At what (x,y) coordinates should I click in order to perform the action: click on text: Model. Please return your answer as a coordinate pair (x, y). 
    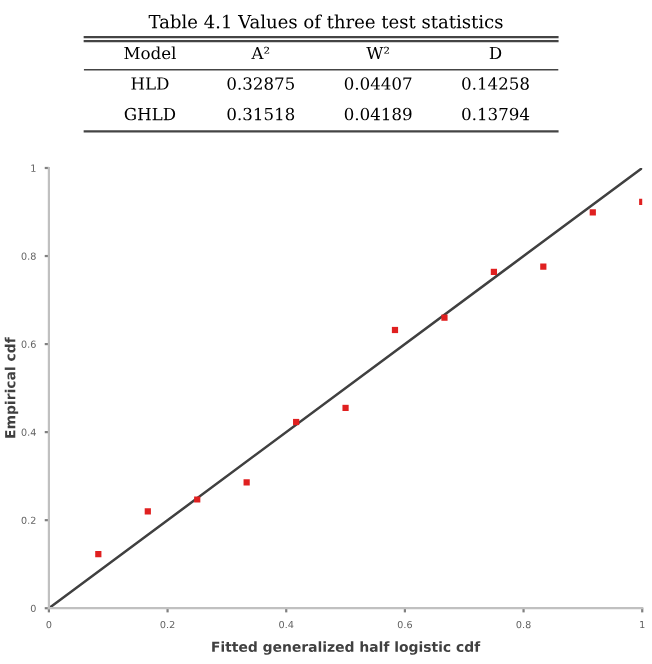
    Looking at the image, I should click on (150, 53).